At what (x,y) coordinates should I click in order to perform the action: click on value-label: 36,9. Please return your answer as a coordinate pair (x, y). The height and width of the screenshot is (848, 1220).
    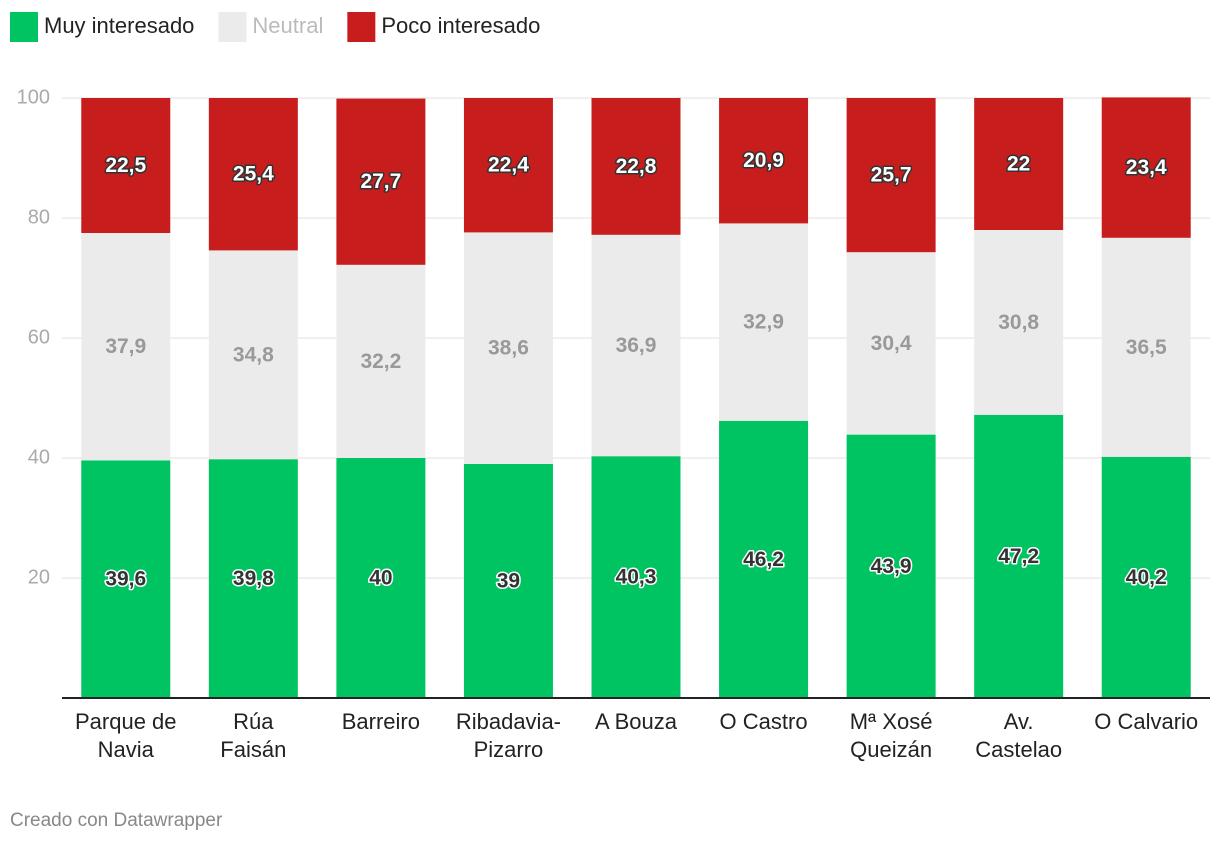
    Looking at the image, I should click on (636, 345).